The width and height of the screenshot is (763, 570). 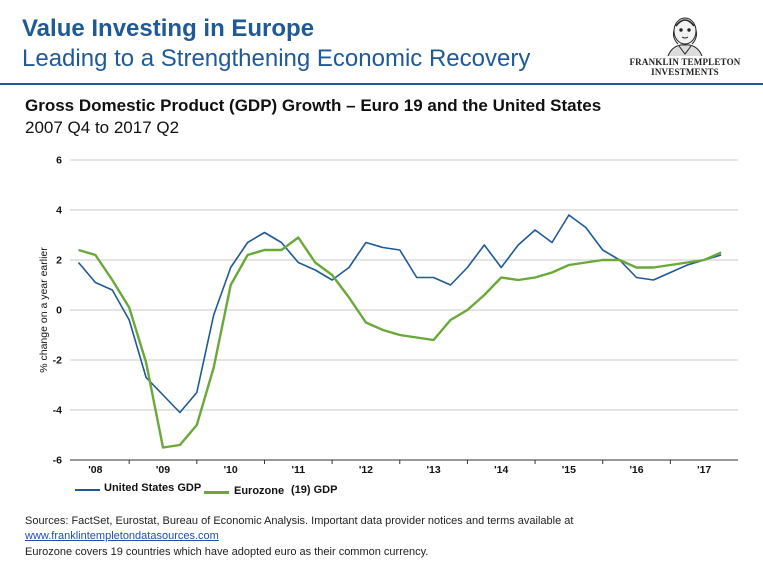 I want to click on y-tick-label: -4, so click(x=57, y=411).